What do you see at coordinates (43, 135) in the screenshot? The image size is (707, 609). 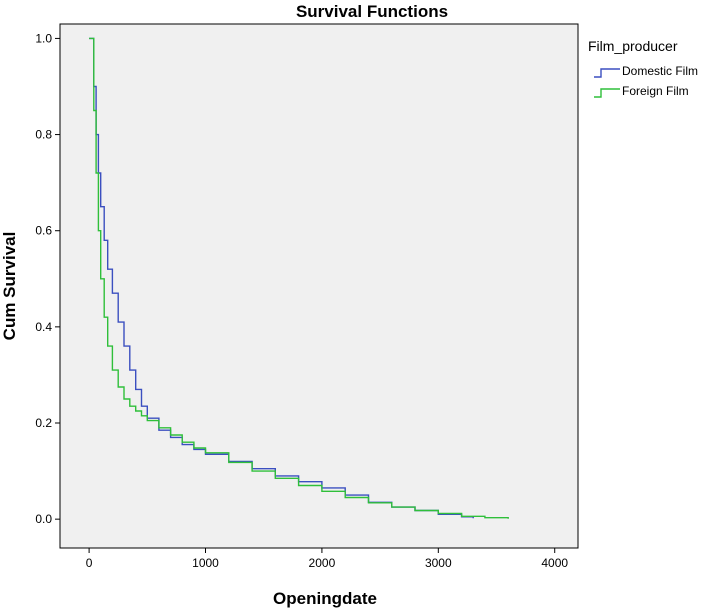 I see `y-tick-label: 0.8` at bounding box center [43, 135].